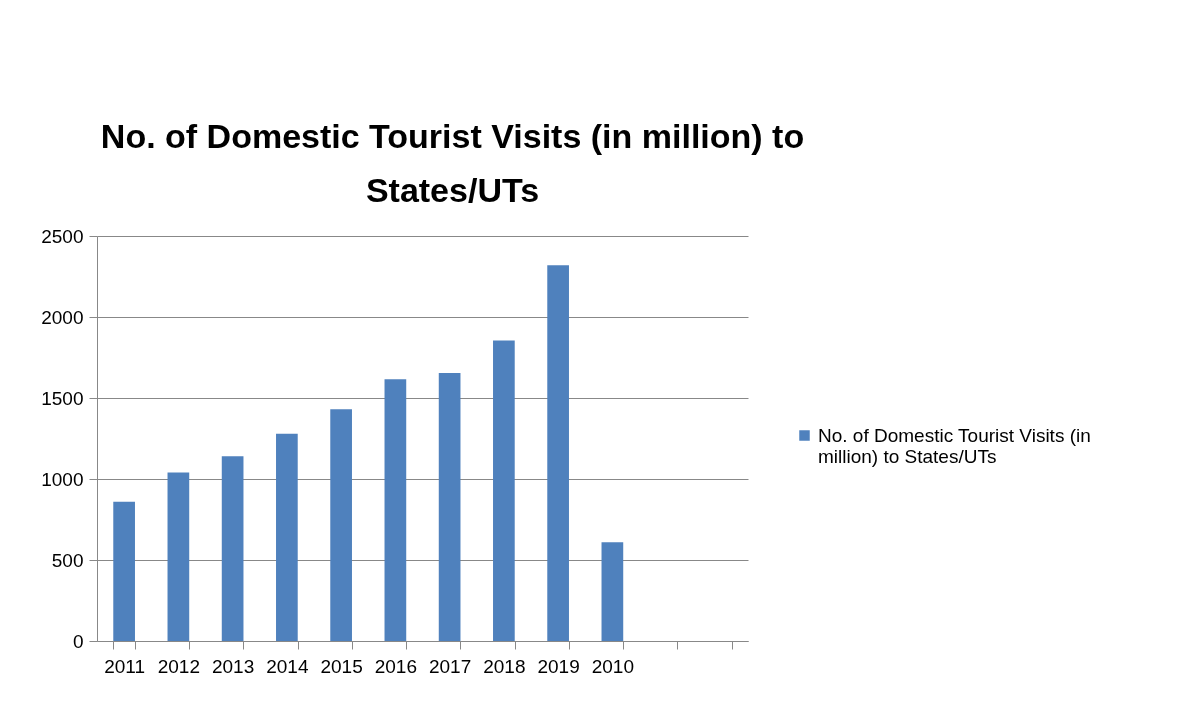  I want to click on x-tick-label: 2011, so click(125, 666).